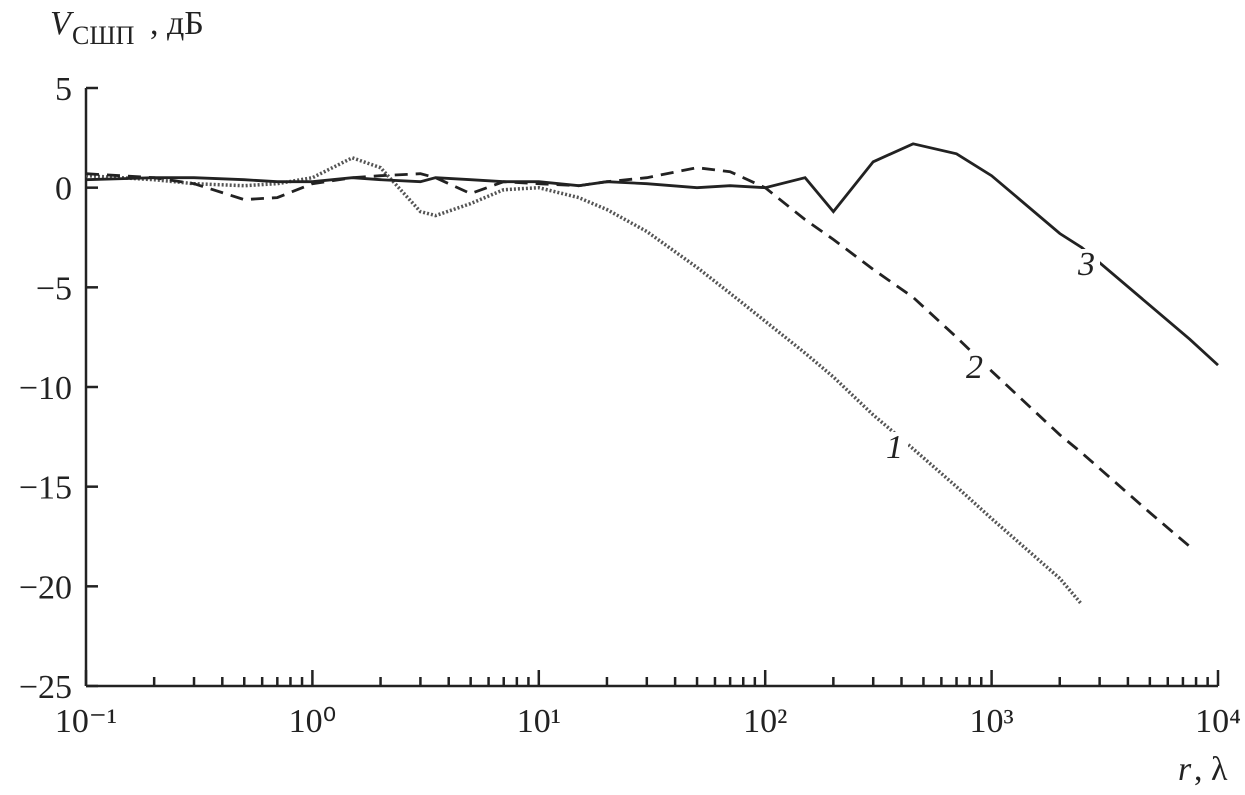 The height and width of the screenshot is (795, 1245). Describe the element at coordinates (63, 89) in the screenshot. I see `y-tick-label: 5` at that location.